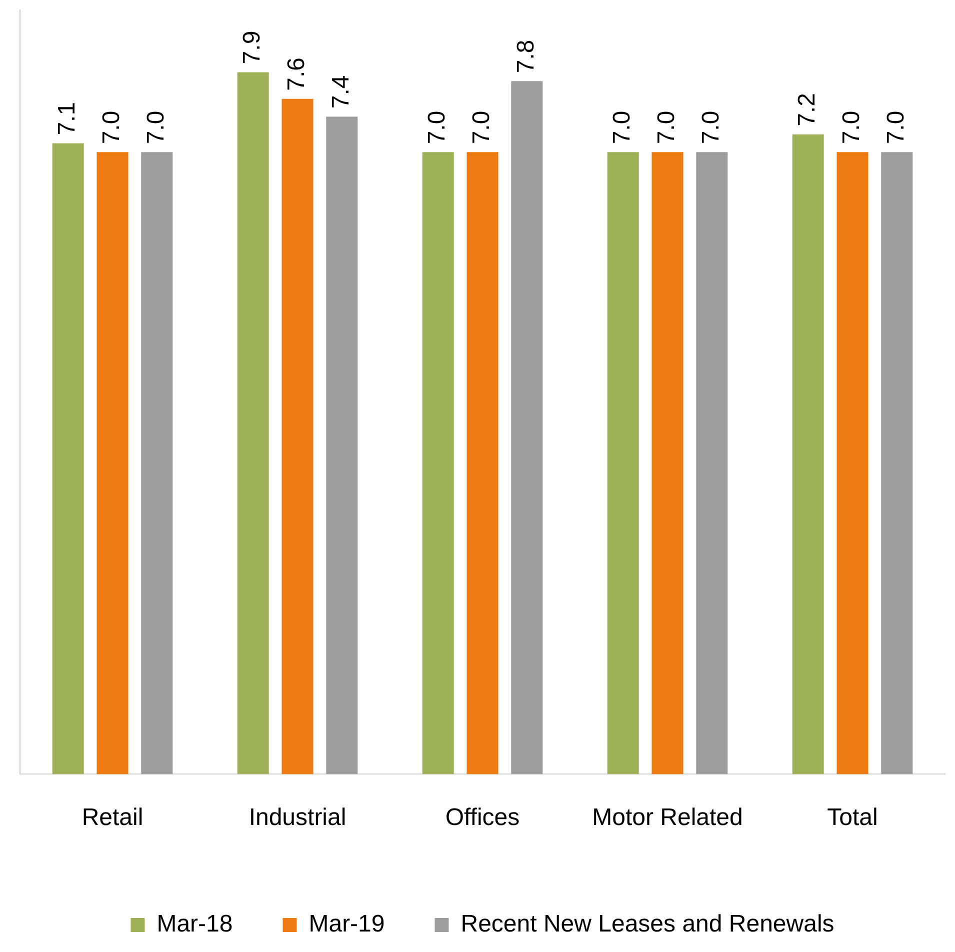  I want to click on x-tick-label: Retail, so click(113, 818).